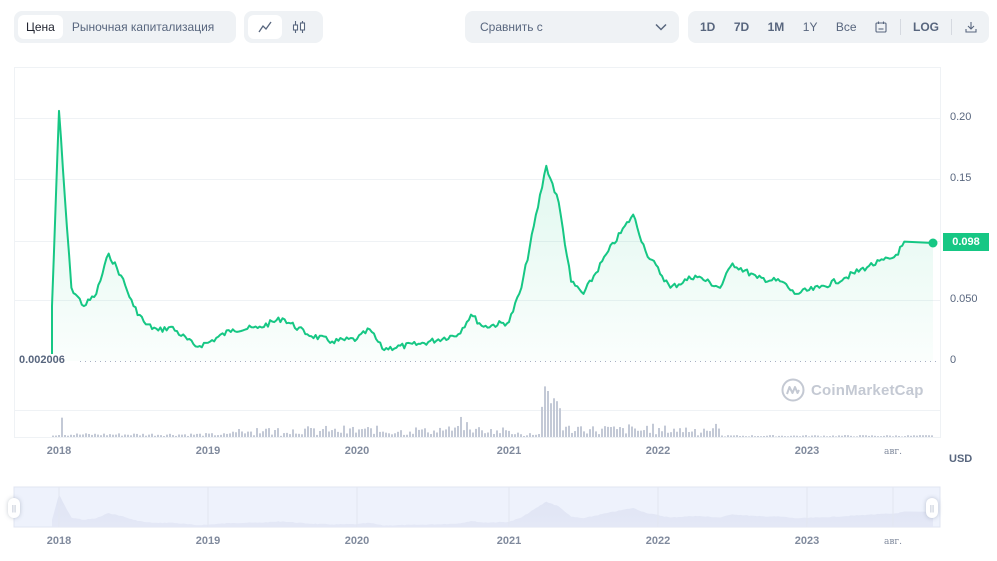 The image size is (997, 561). I want to click on x-tick-label: 2018, so click(59, 451).